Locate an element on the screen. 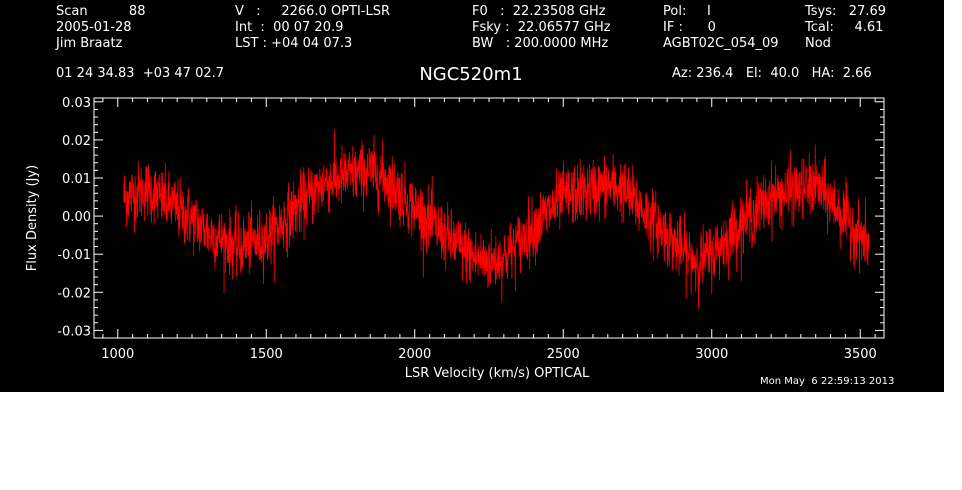 This screenshot has height=490, width=962. x-tick-label: 3500 is located at coordinates (860, 354).